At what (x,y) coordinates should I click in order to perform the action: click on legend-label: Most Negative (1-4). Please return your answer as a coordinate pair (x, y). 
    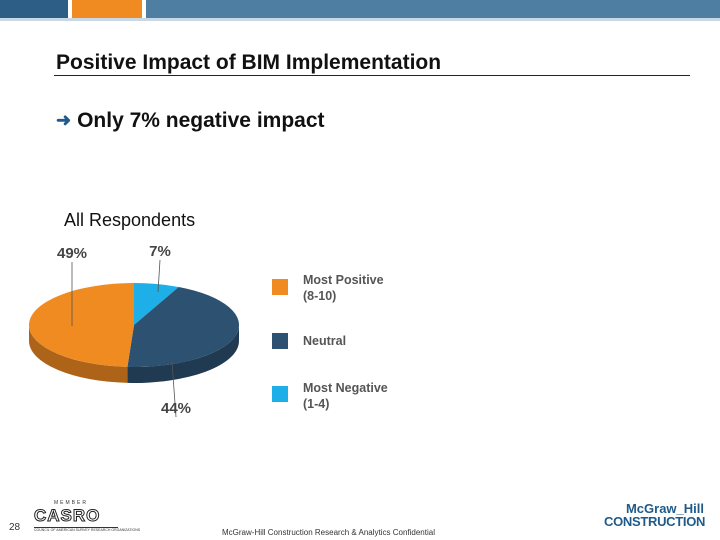
    Looking at the image, I should click on (345, 396).